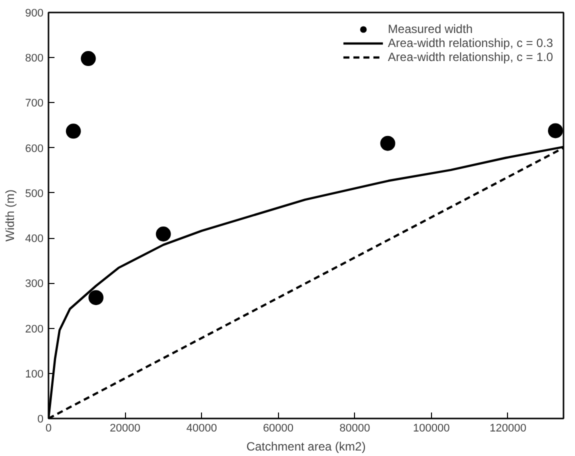  What do you see at coordinates (34, 194) in the screenshot?
I see `y-tick-label: 500` at bounding box center [34, 194].